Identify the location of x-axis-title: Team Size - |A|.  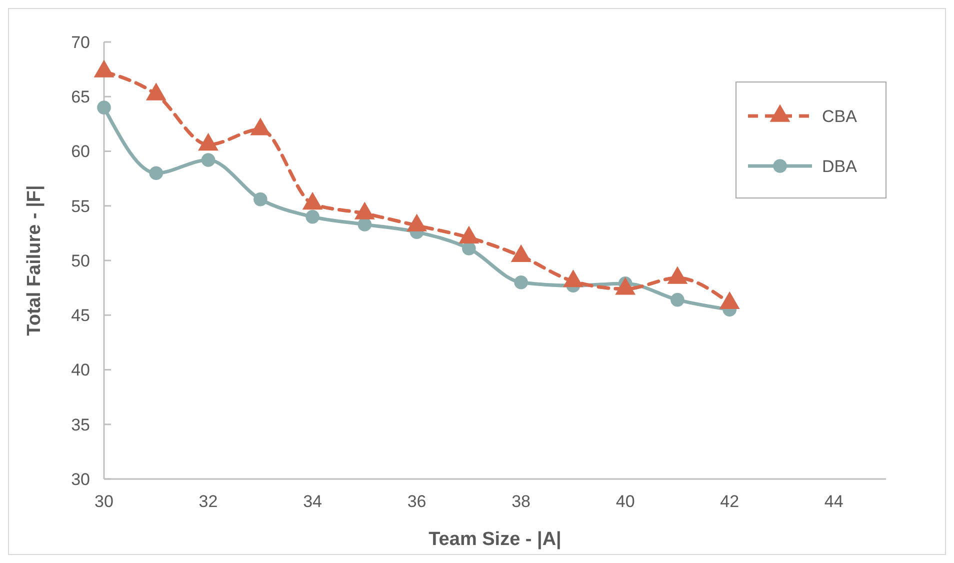
(495, 539).